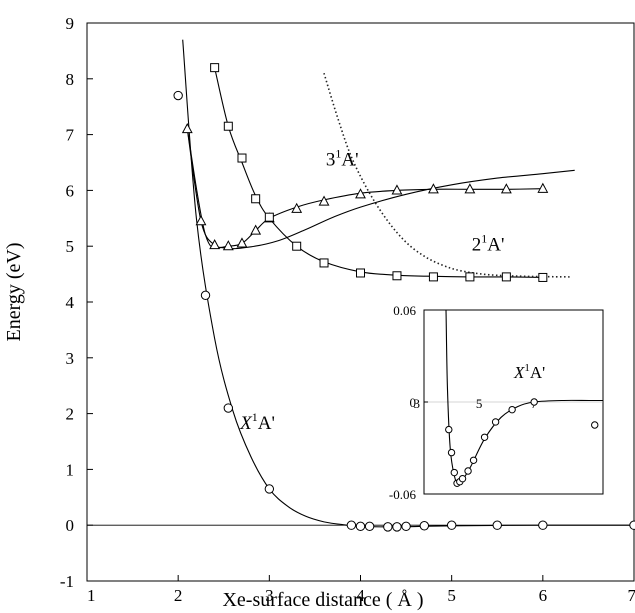 Image resolution: width=635 pixels, height=613 pixels. What do you see at coordinates (631, 595) in the screenshot?
I see `x-tick-label: 7` at bounding box center [631, 595].